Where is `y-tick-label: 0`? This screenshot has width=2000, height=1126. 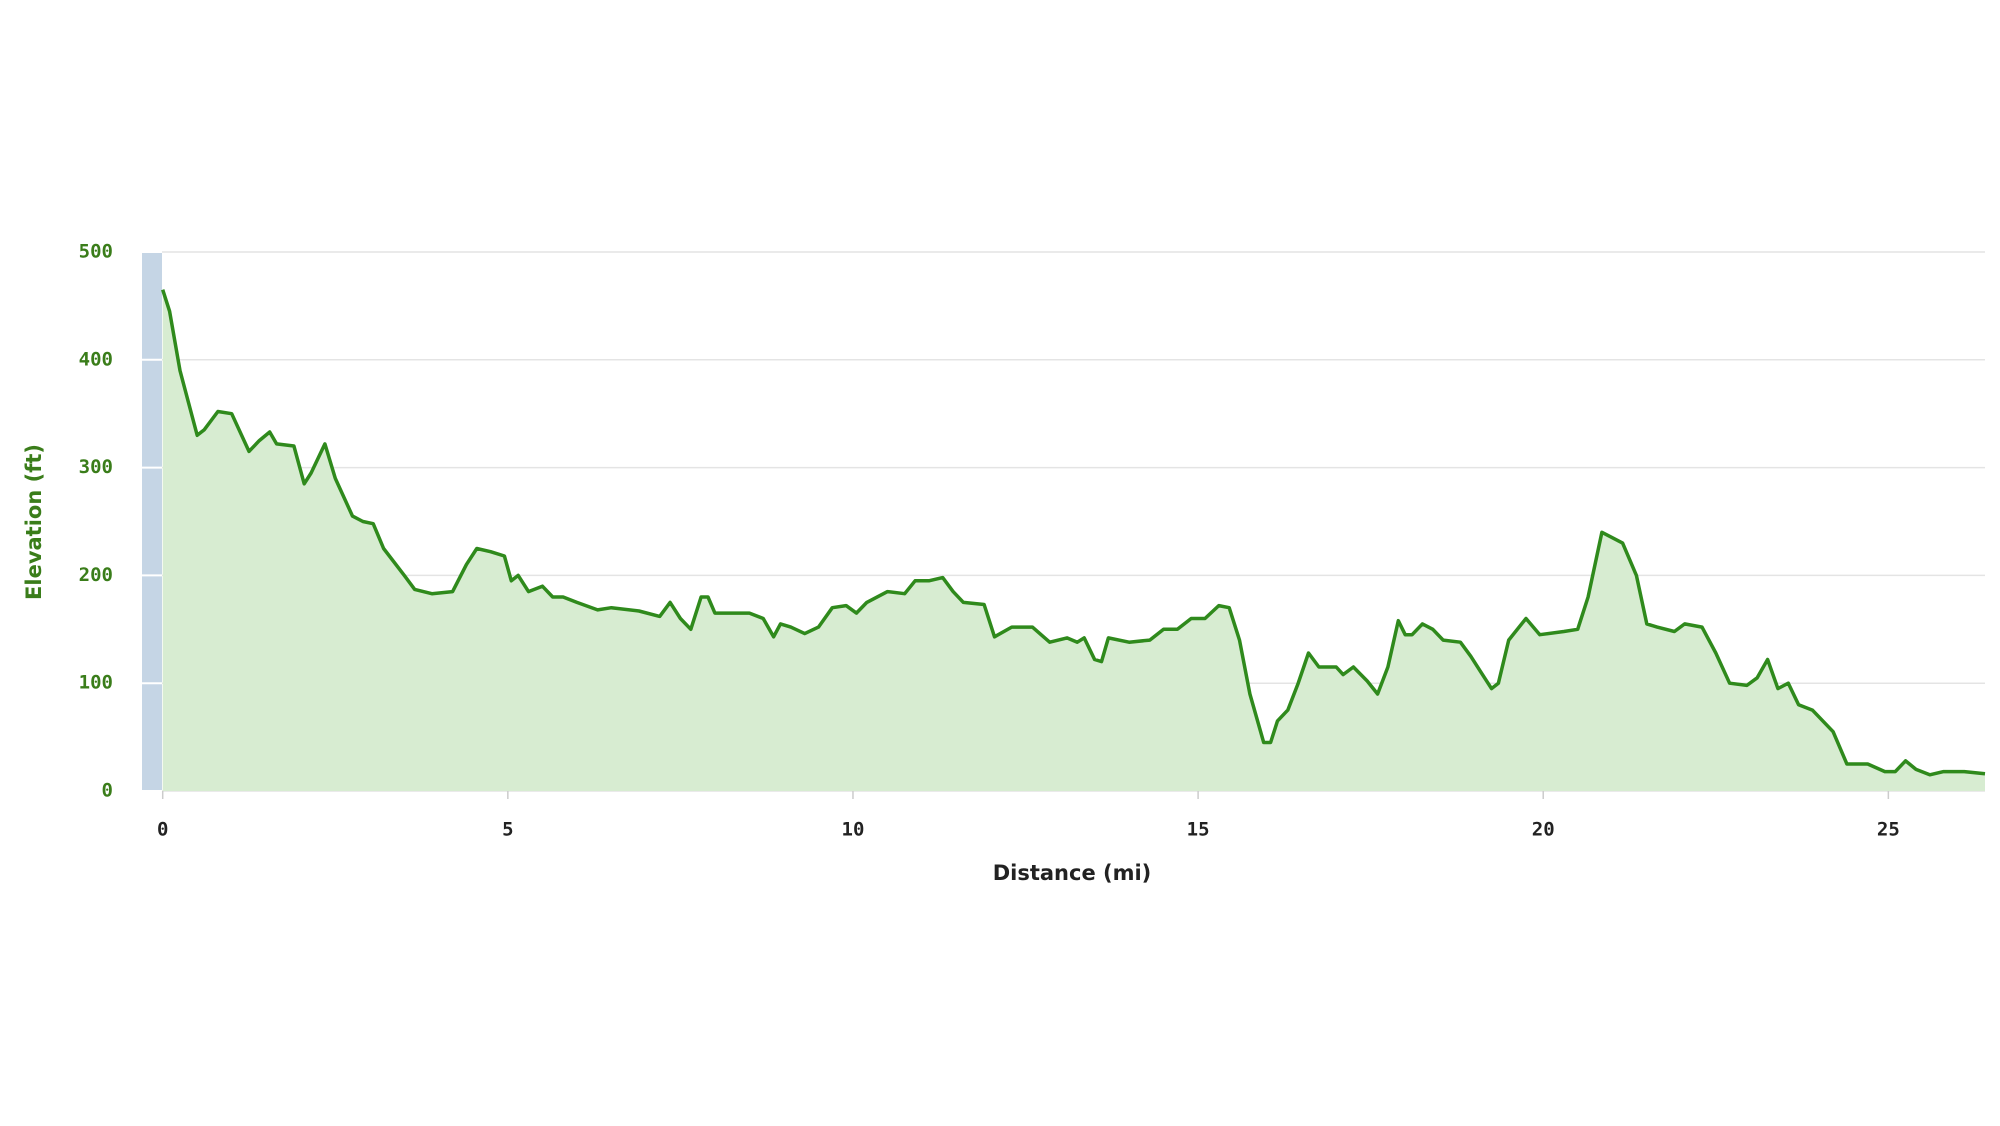
y-tick-label: 0 is located at coordinates (107, 791).